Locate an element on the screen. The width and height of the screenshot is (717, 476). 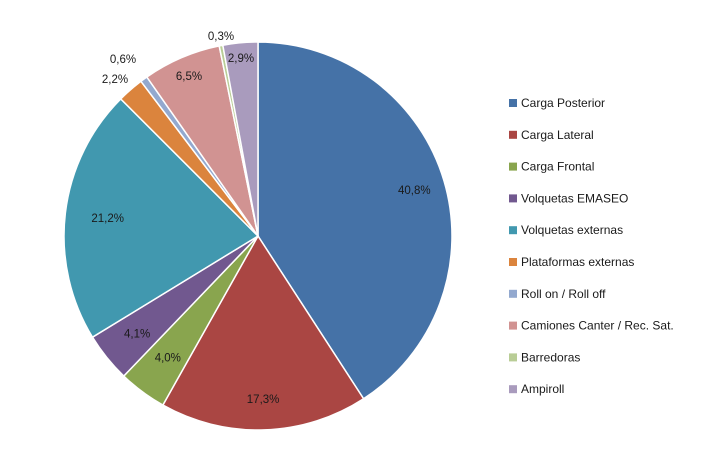
data-label: 4,0% is located at coordinates (168, 359).